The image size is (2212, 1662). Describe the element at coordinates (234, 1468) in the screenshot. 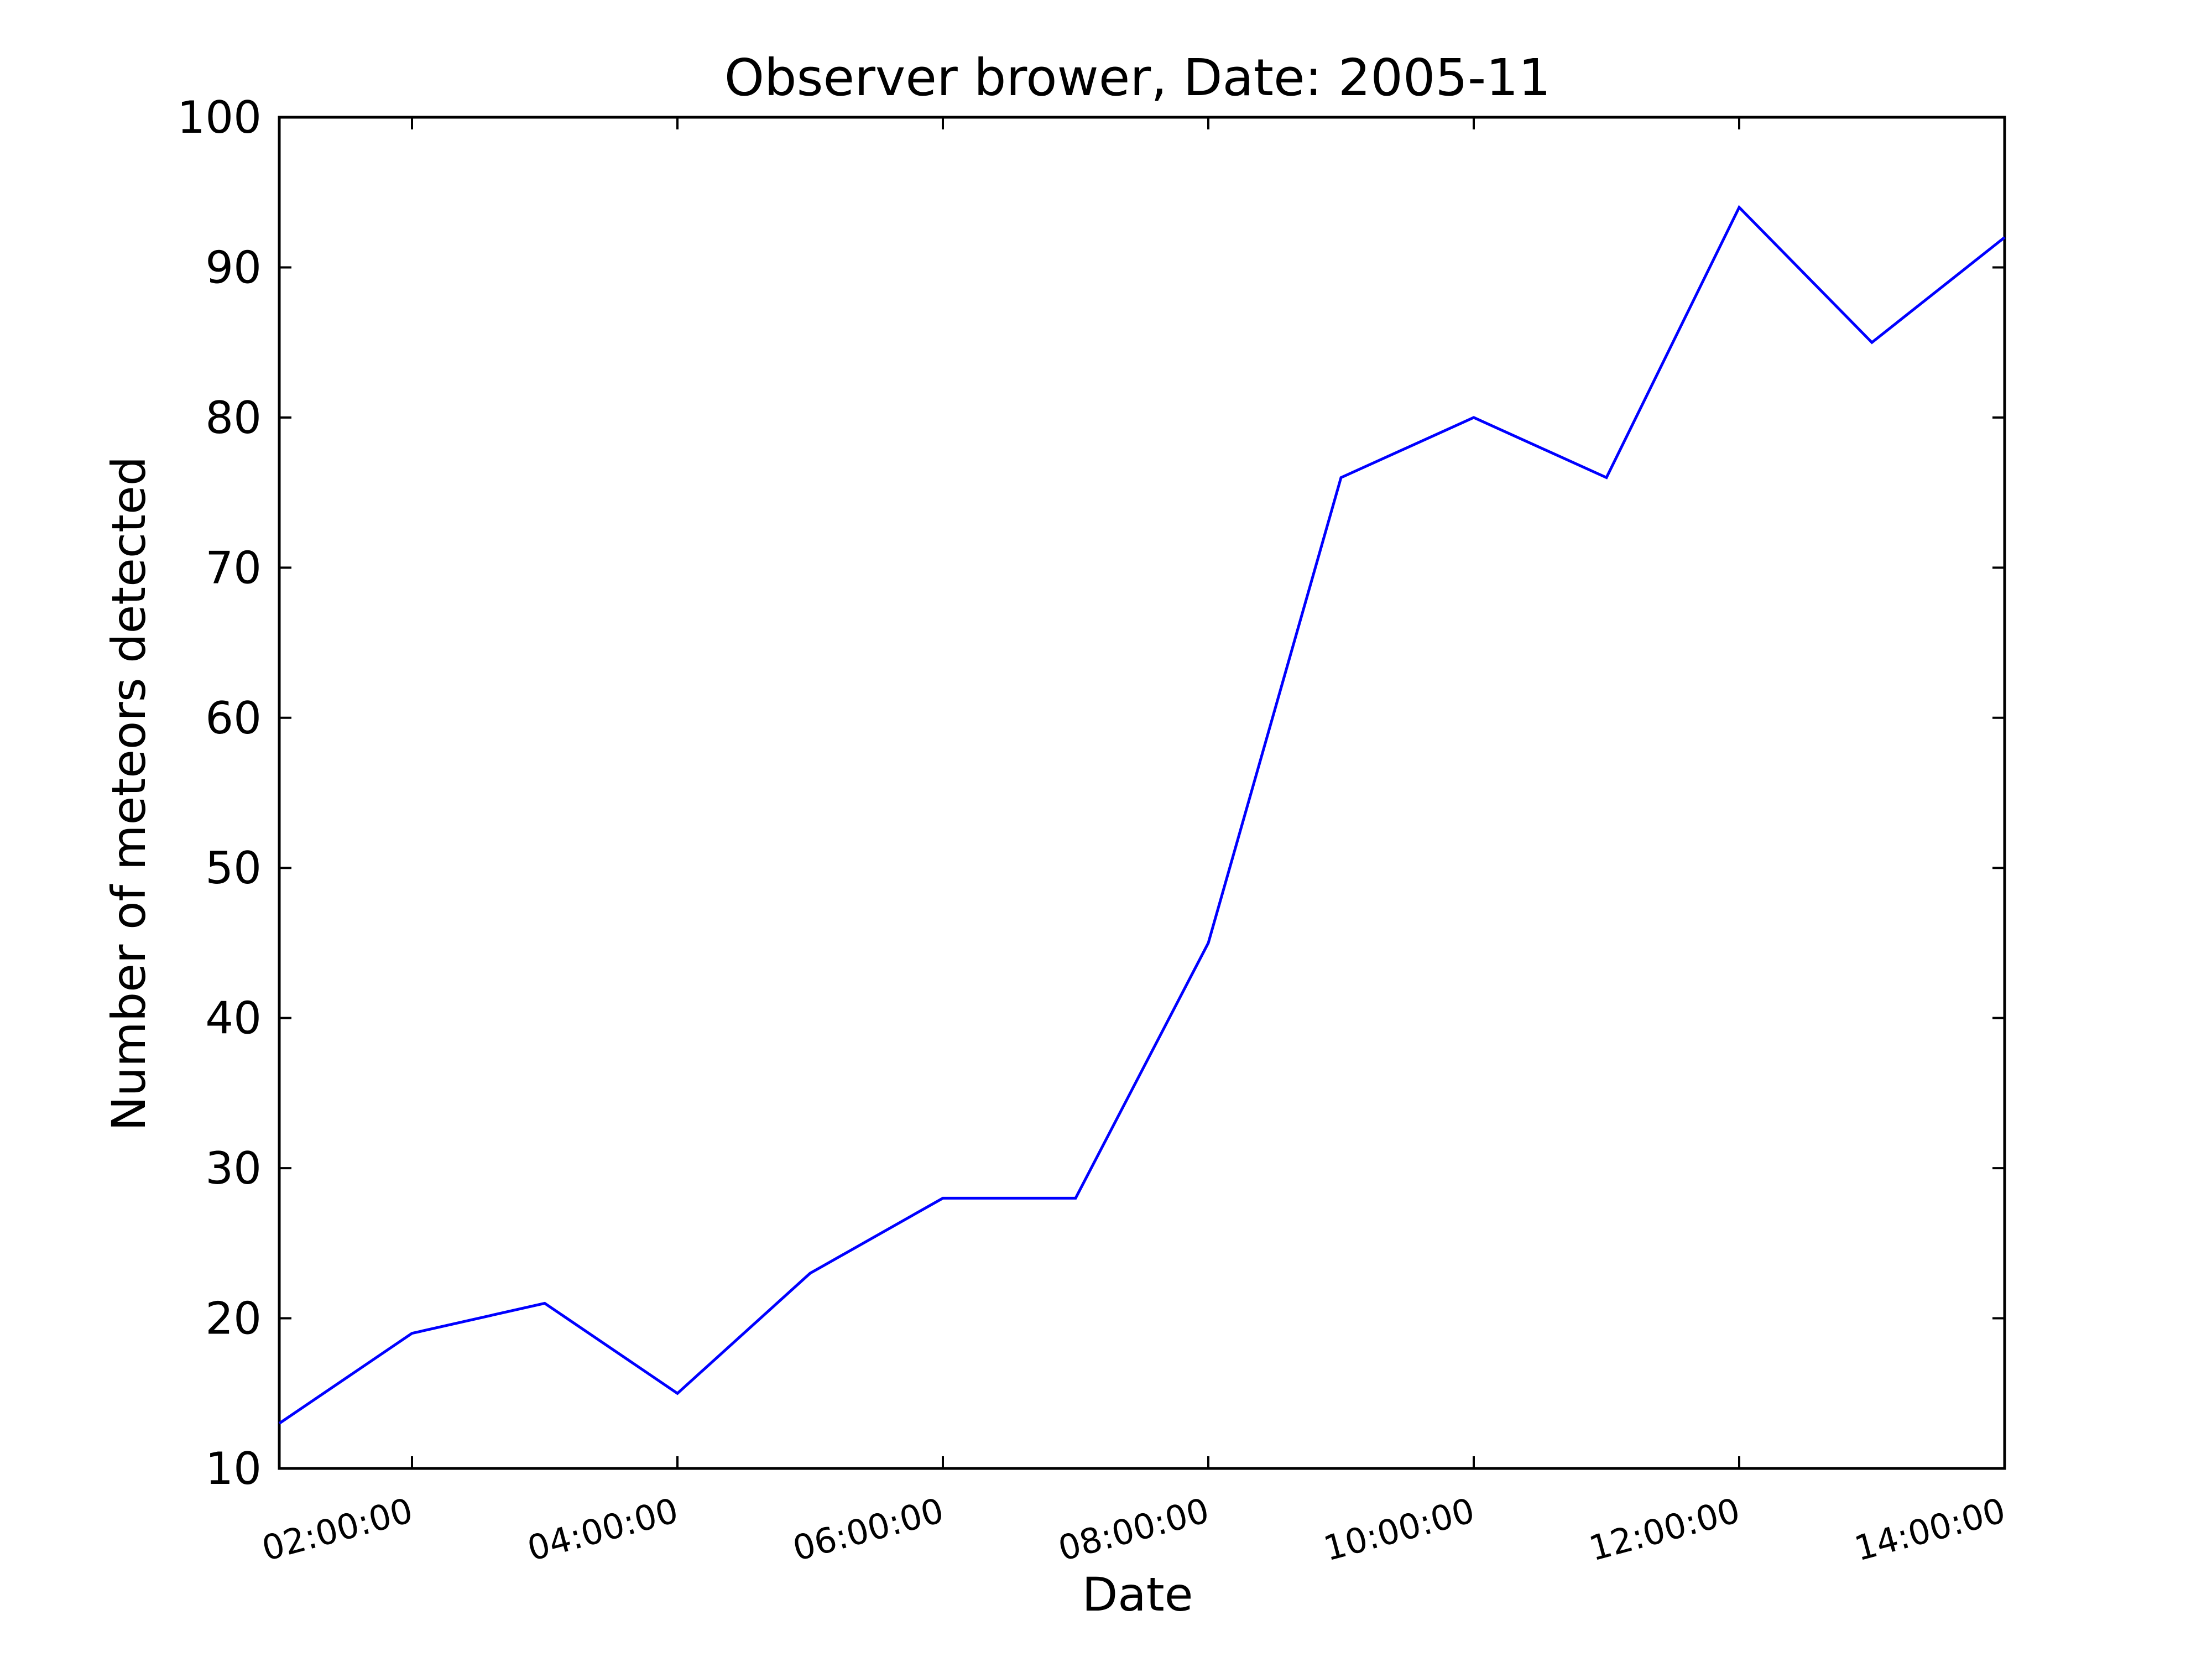

I see `y-tick-label: 10` at that location.